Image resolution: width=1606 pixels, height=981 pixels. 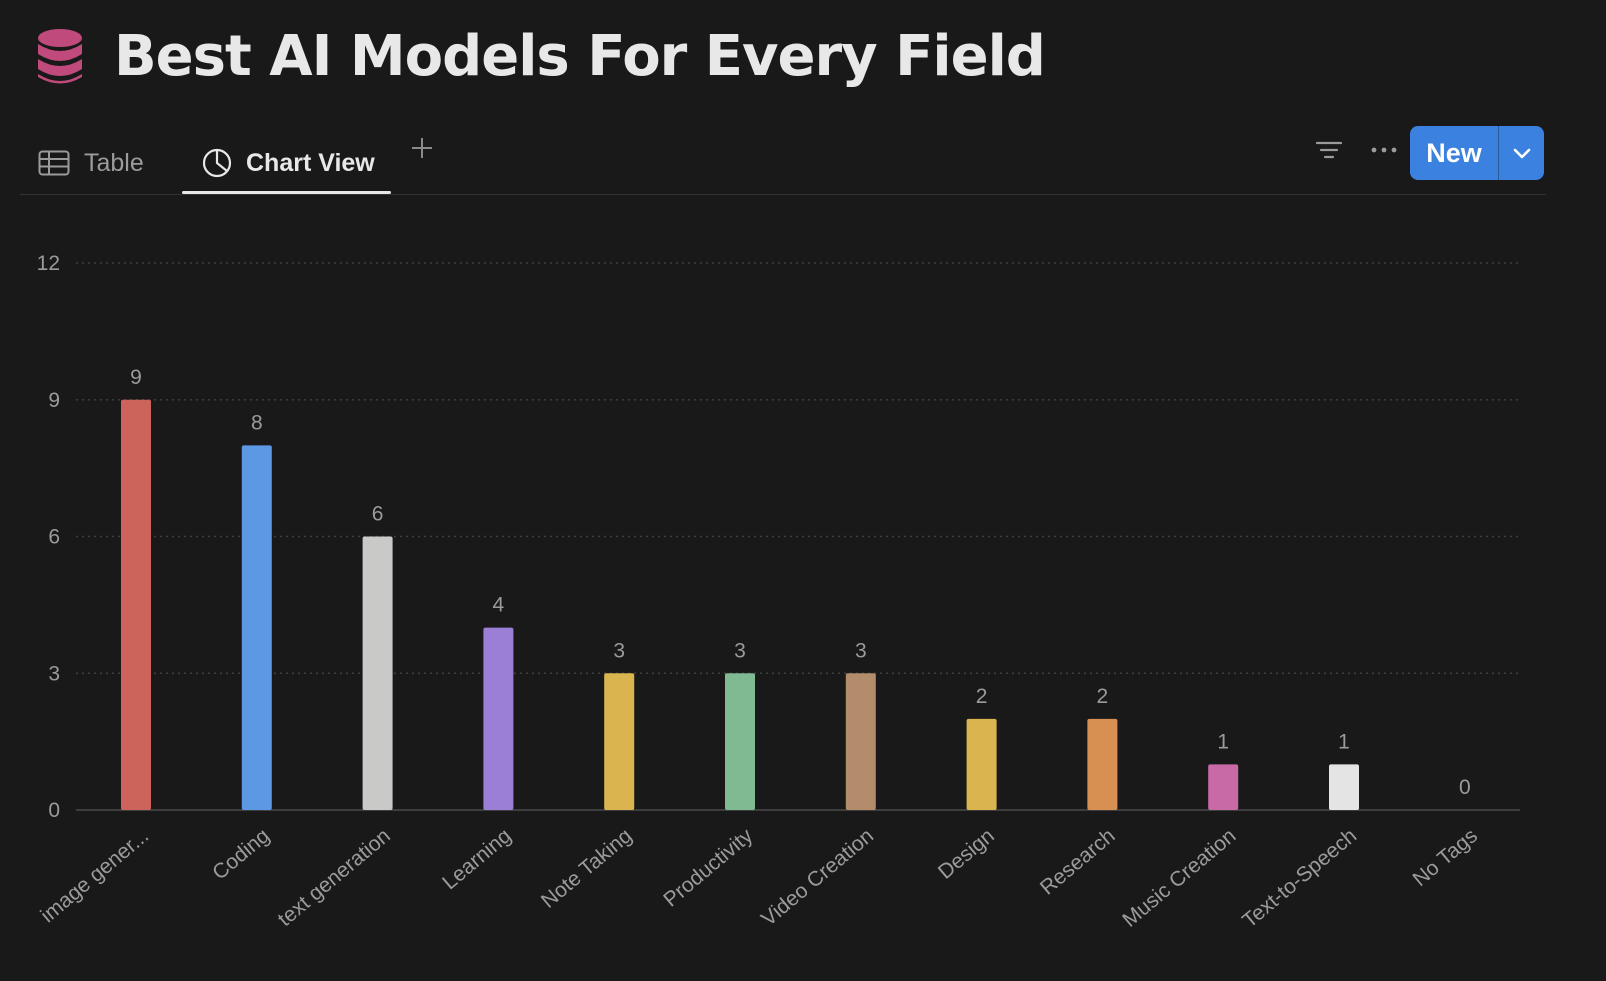 What do you see at coordinates (783, 160) in the screenshot?
I see `view-tabs: Table Chart View New` at bounding box center [783, 160].